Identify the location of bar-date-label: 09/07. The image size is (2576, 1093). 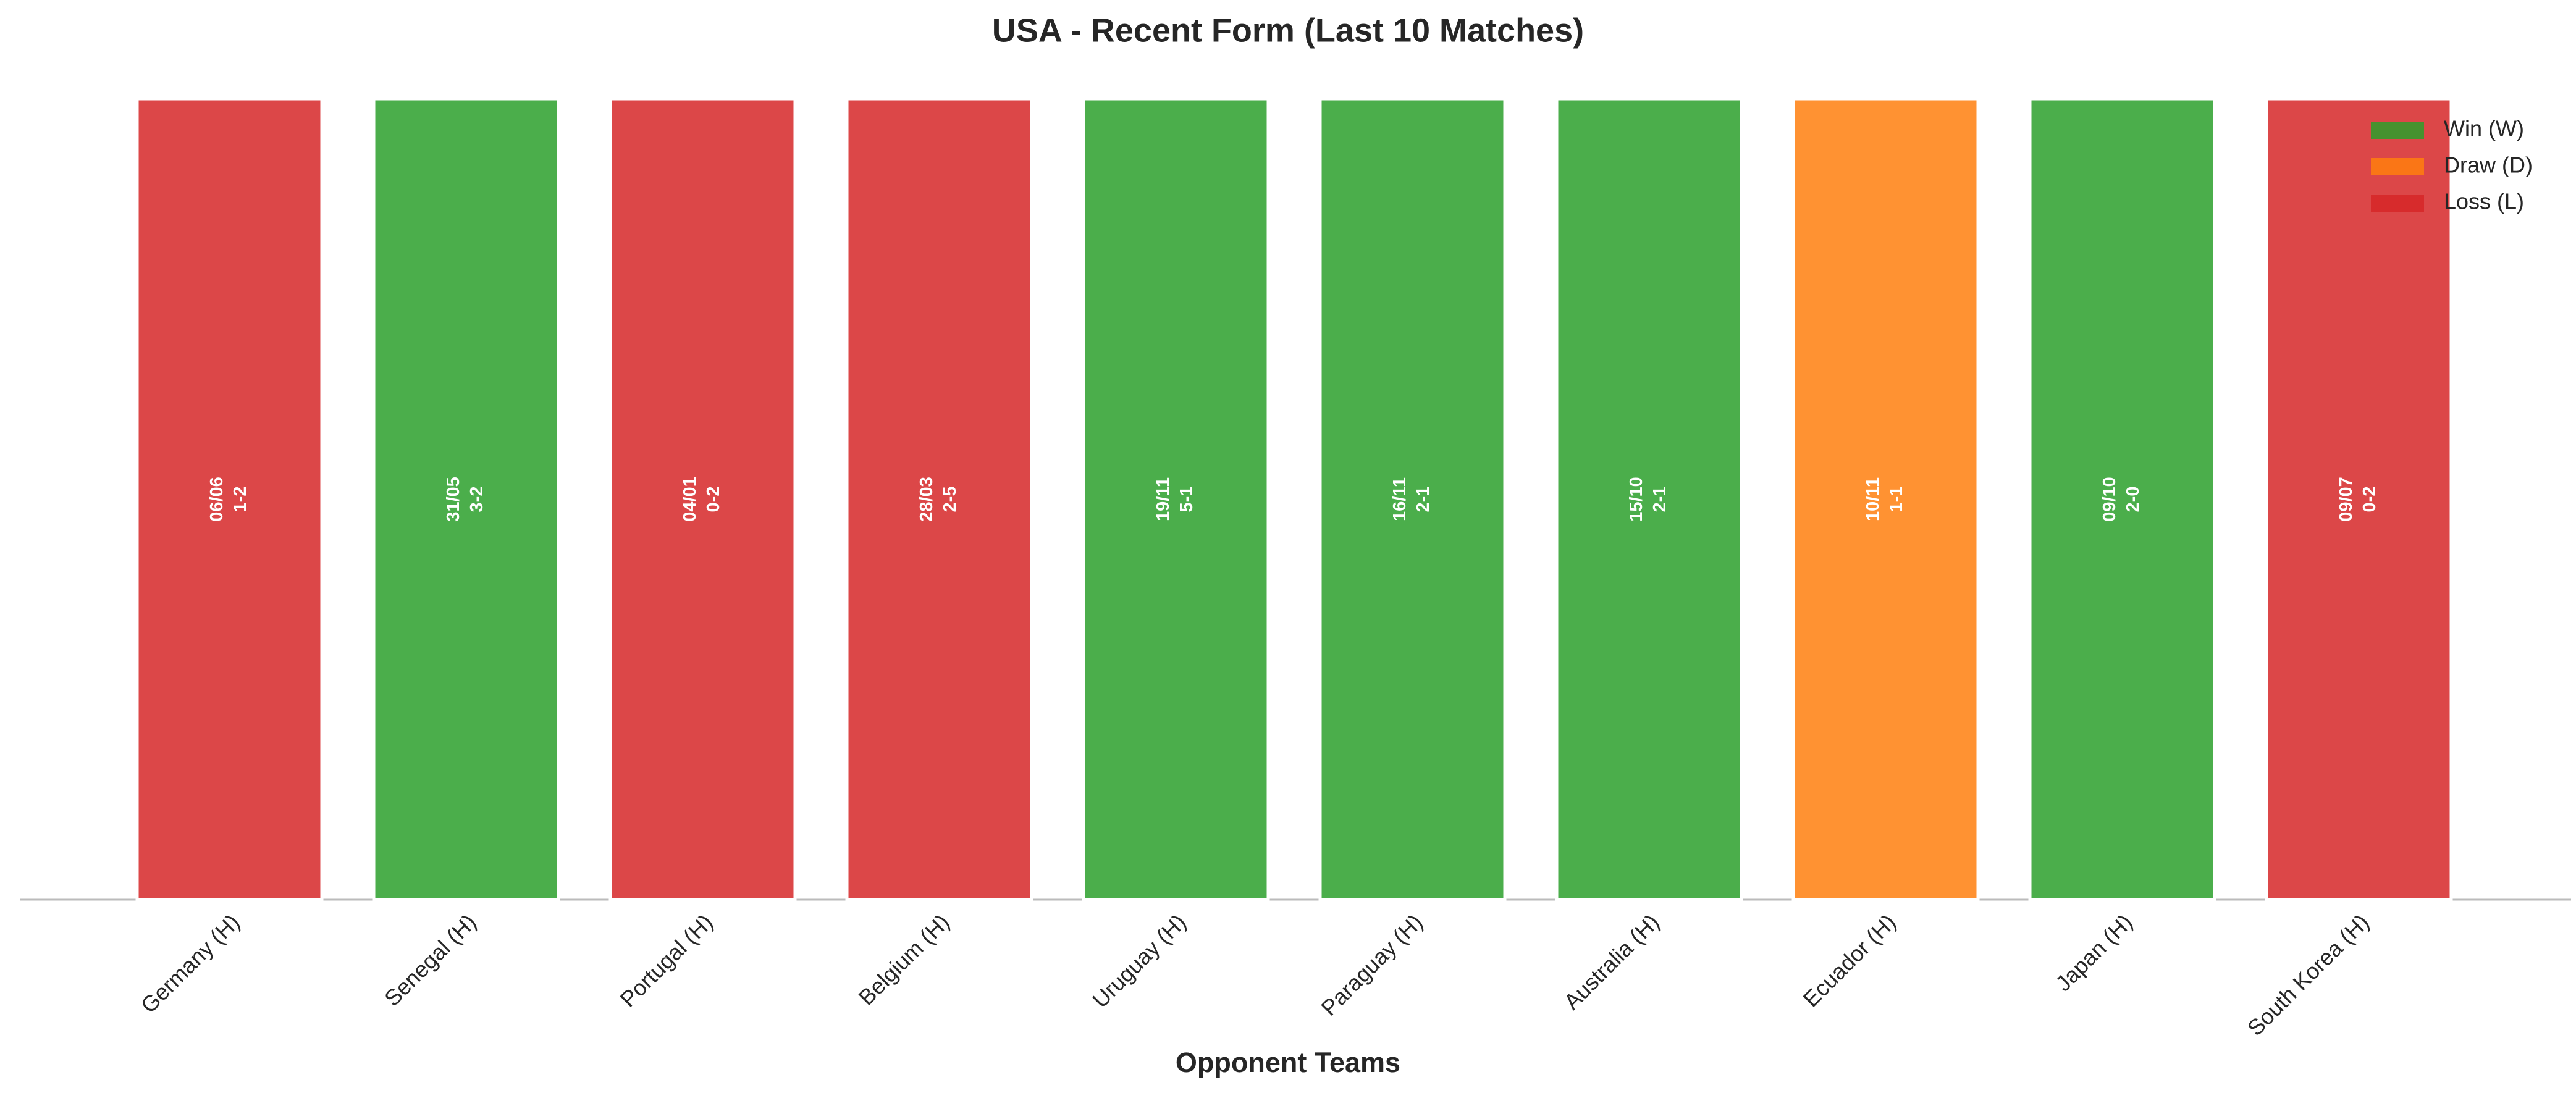
(2346, 499).